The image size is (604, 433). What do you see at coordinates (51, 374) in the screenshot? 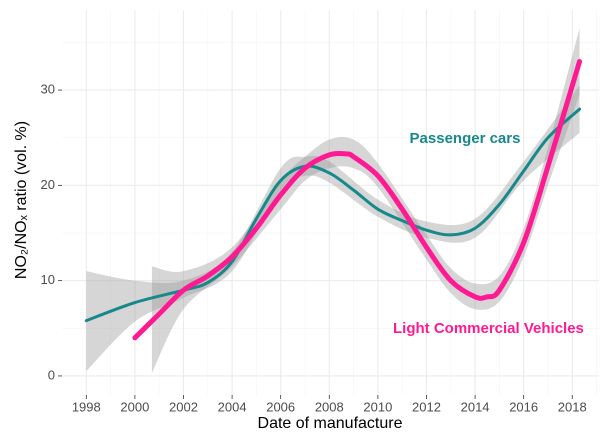
I see `y-tick-label: 0` at bounding box center [51, 374].